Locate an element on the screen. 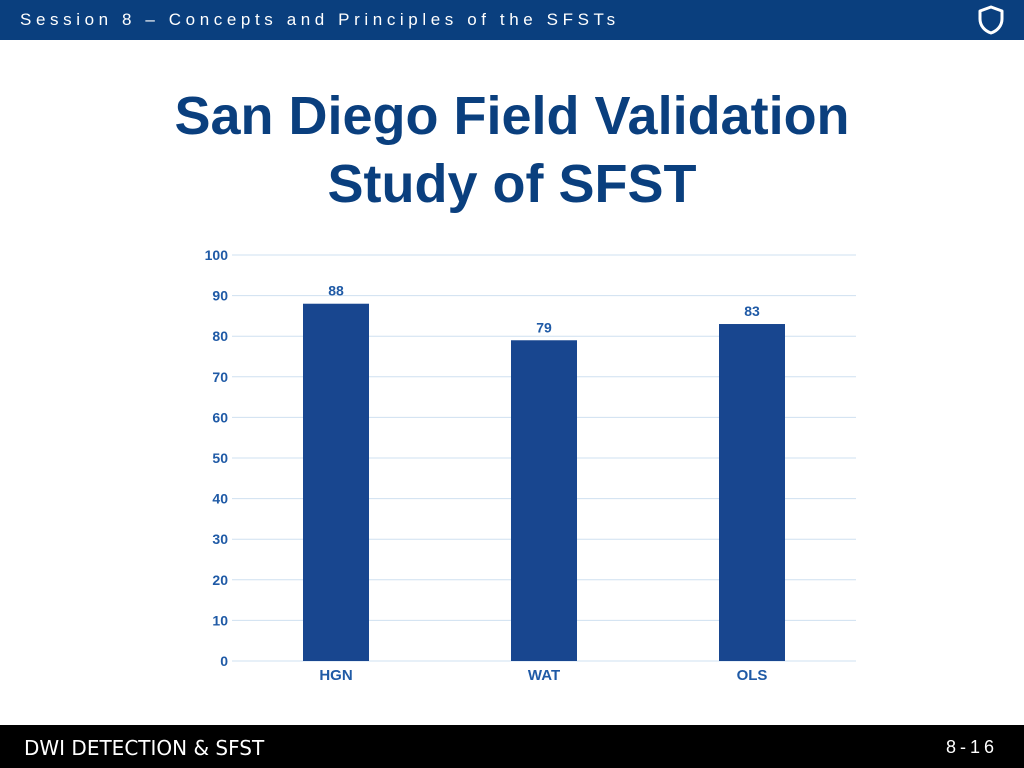  y-tick-label: 40 is located at coordinates (220, 499).